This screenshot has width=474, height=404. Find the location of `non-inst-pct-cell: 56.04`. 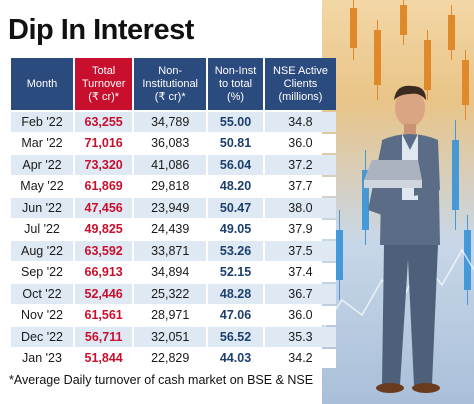

non-inst-pct-cell: 56.04 is located at coordinates (235, 165).